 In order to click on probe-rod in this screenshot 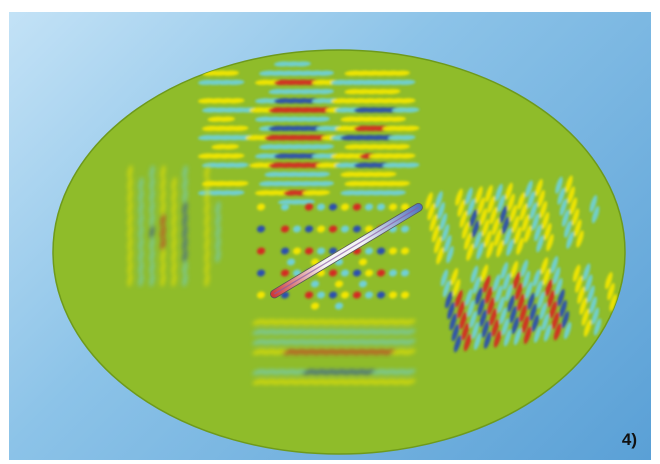, I will do `click(346, 251)`.